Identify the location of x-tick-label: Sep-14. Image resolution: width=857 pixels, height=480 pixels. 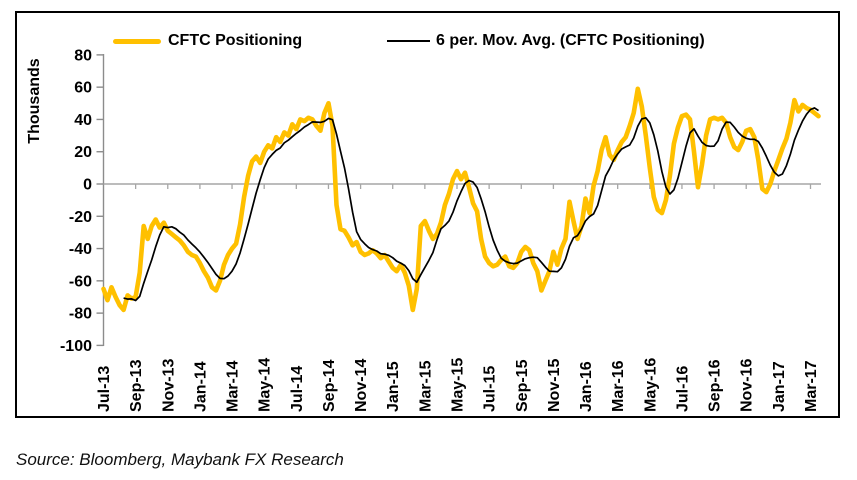
(329, 385).